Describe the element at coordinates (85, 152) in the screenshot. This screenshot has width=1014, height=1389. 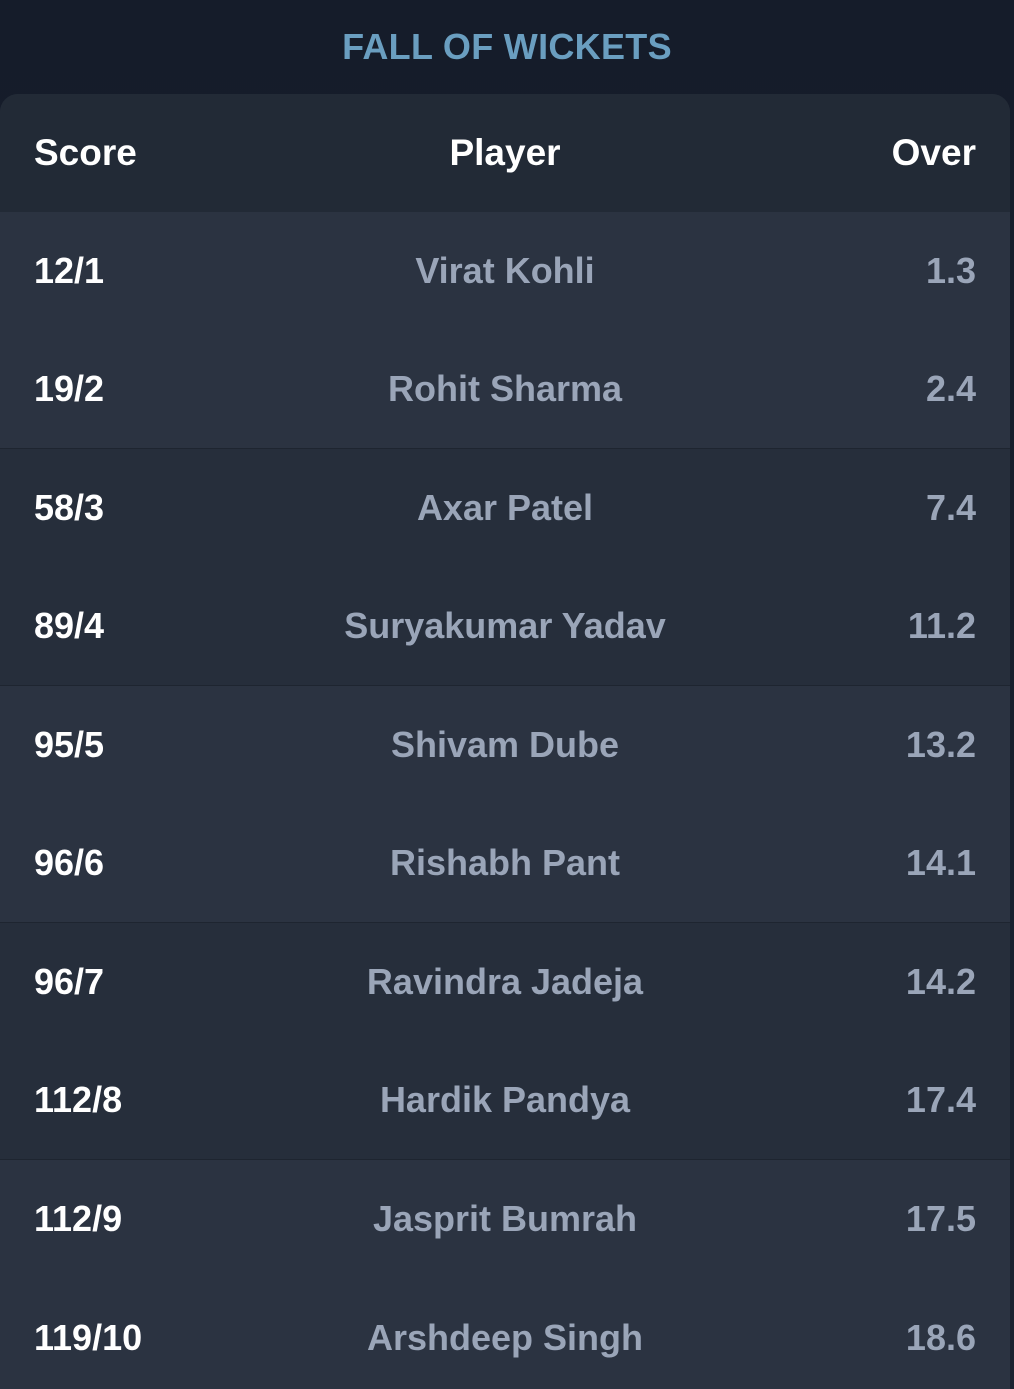
I see `column-header-score: Score` at that location.